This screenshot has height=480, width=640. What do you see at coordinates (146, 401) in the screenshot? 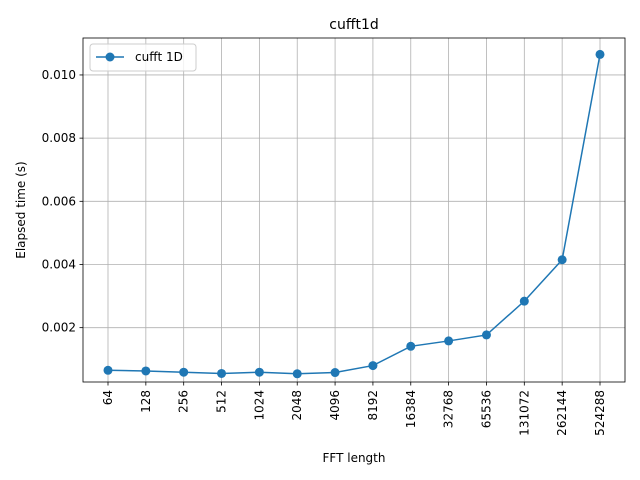
I see `x-tick-label: 128` at bounding box center [146, 401].